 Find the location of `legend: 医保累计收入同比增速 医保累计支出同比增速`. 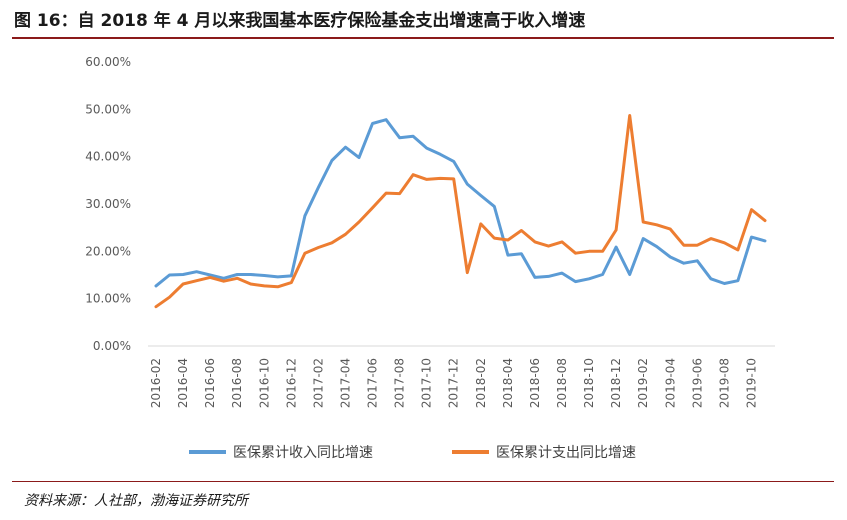

legend: 医保累计收入同比增速 医保累计支出同比增速 is located at coordinates (412, 453).